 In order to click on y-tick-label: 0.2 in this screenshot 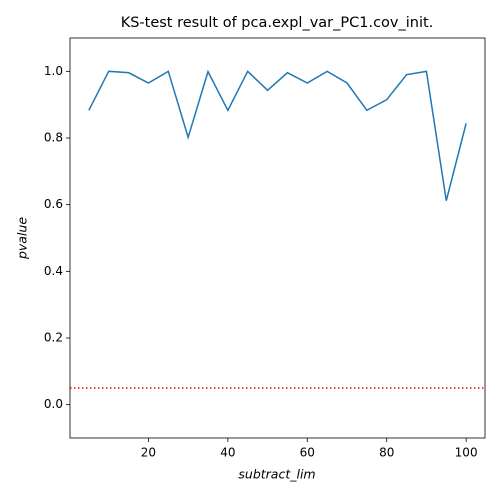, I will do `click(53, 338)`.